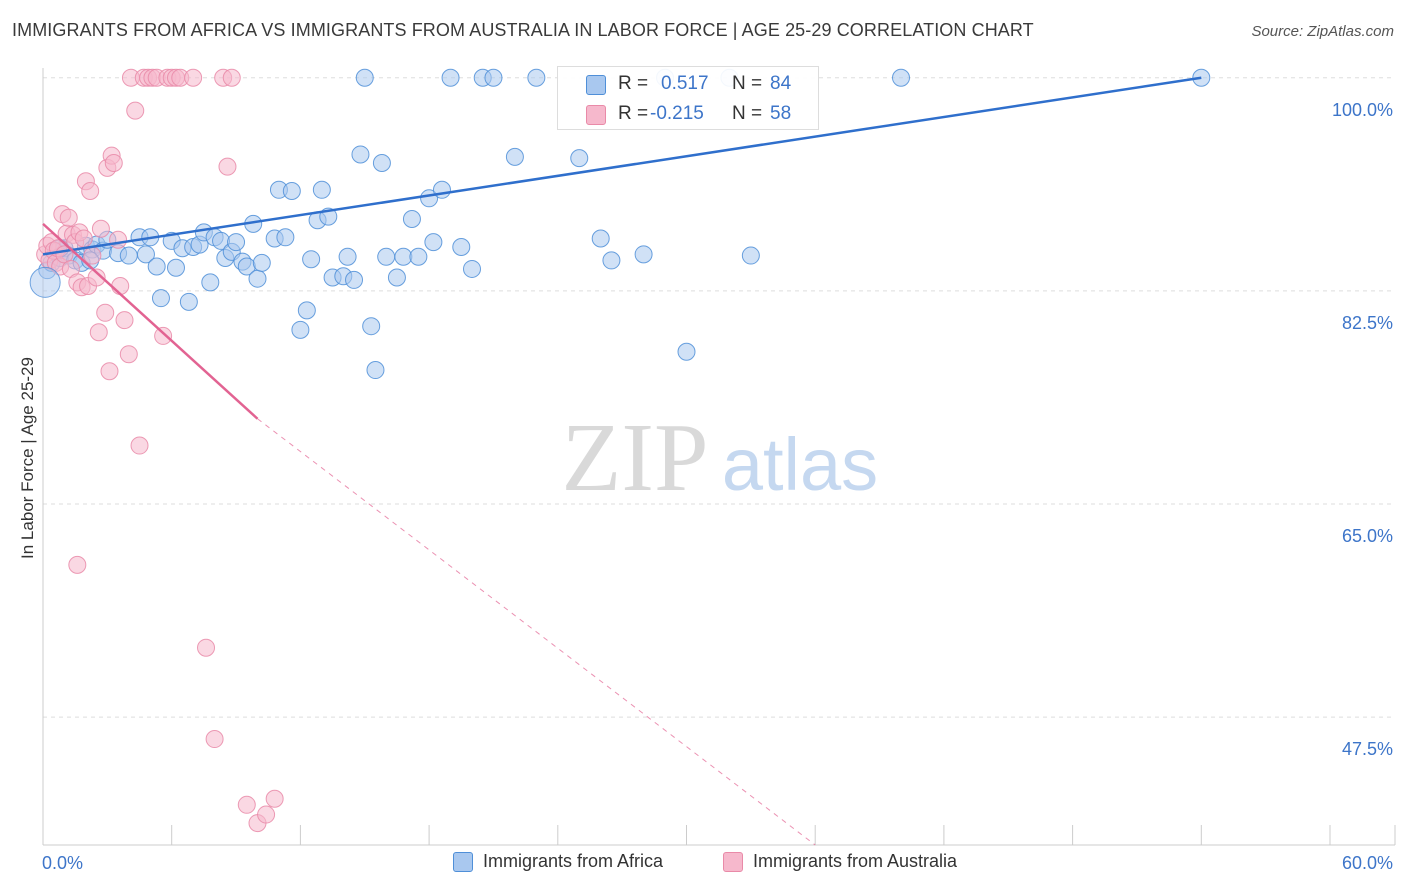 The height and width of the screenshot is (892, 1406). Describe the element at coordinates (150, 321) in the screenshot. I see `trendline-australia` at that location.